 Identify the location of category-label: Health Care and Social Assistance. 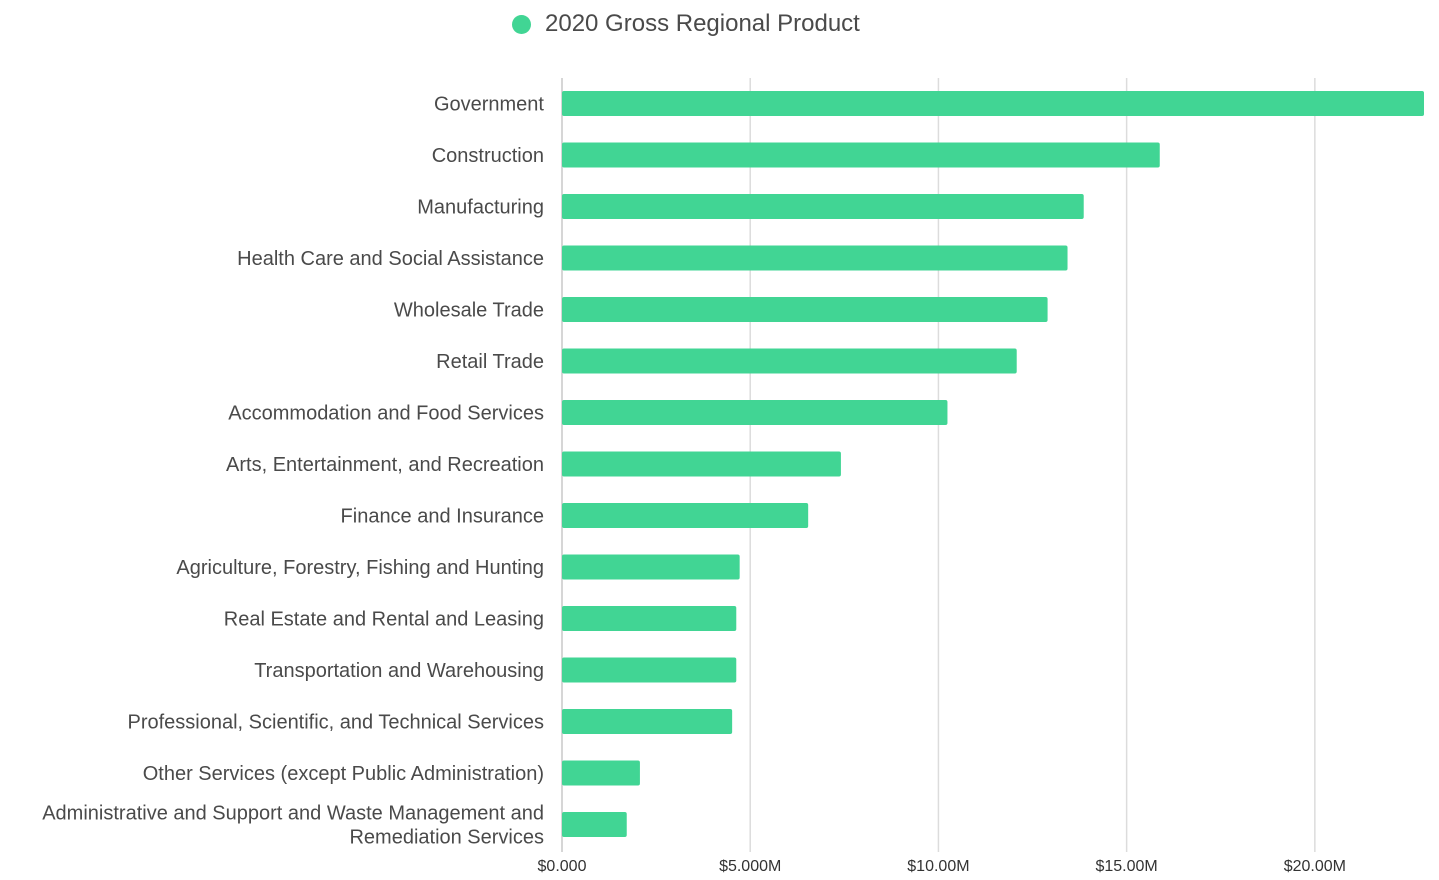
(390, 259).